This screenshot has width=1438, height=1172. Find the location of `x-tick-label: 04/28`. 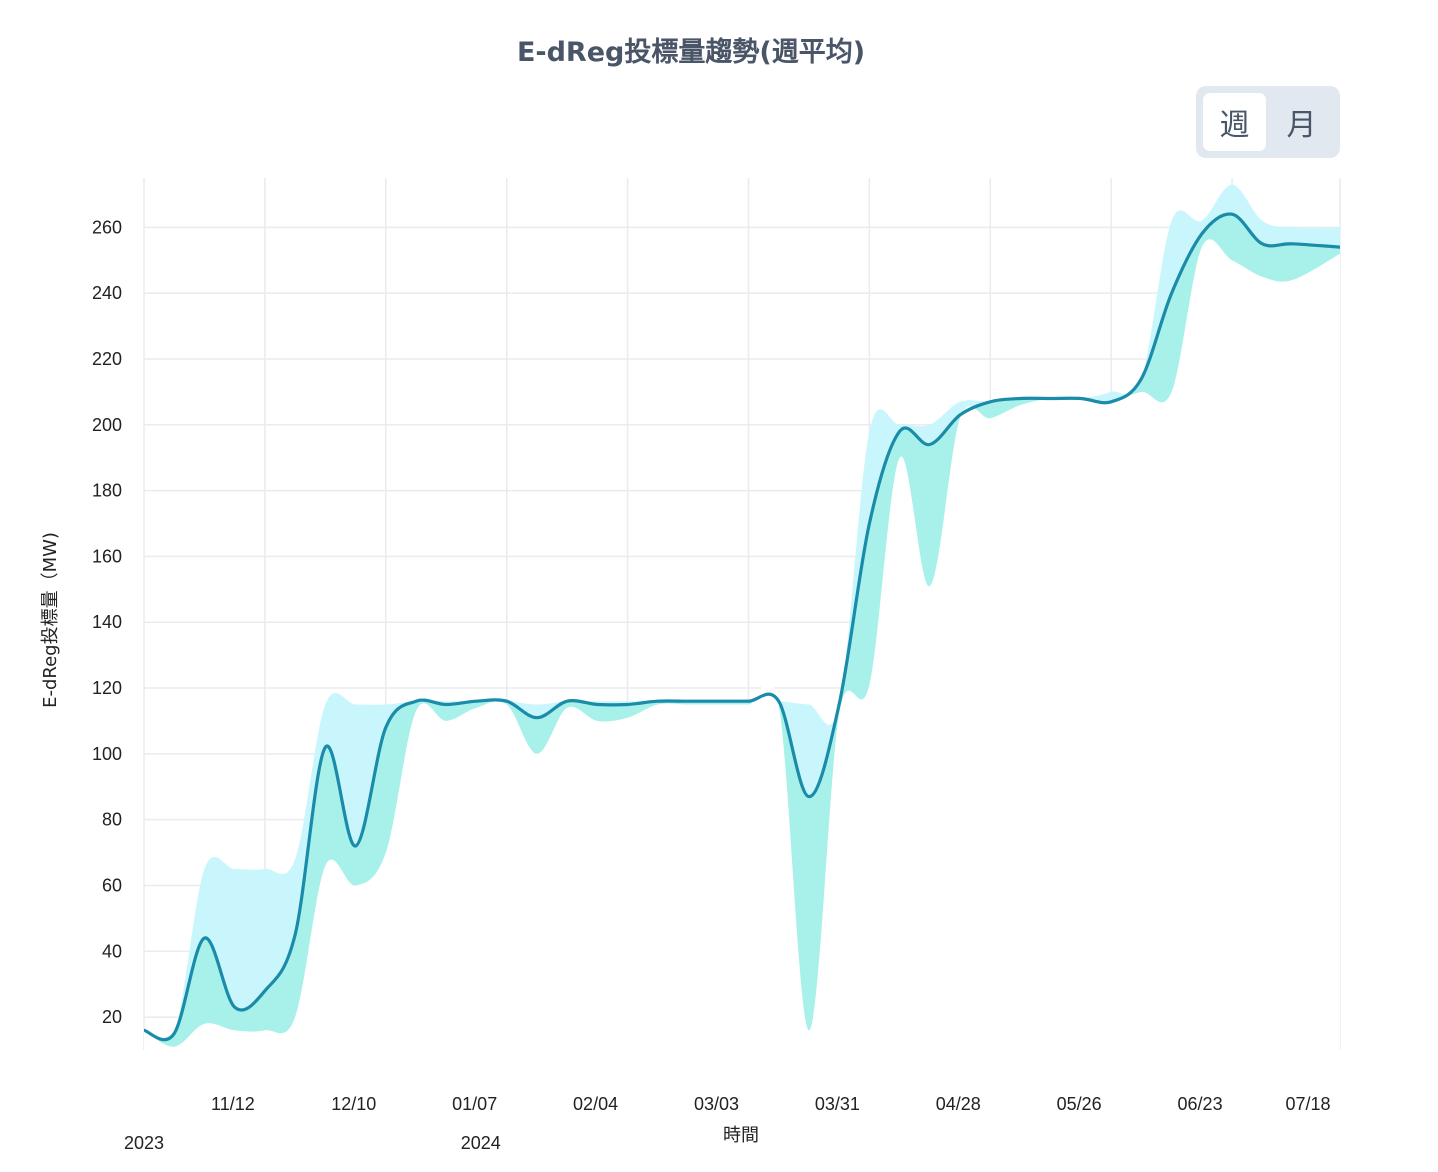

x-tick-label: 04/28 is located at coordinates (958, 1104).